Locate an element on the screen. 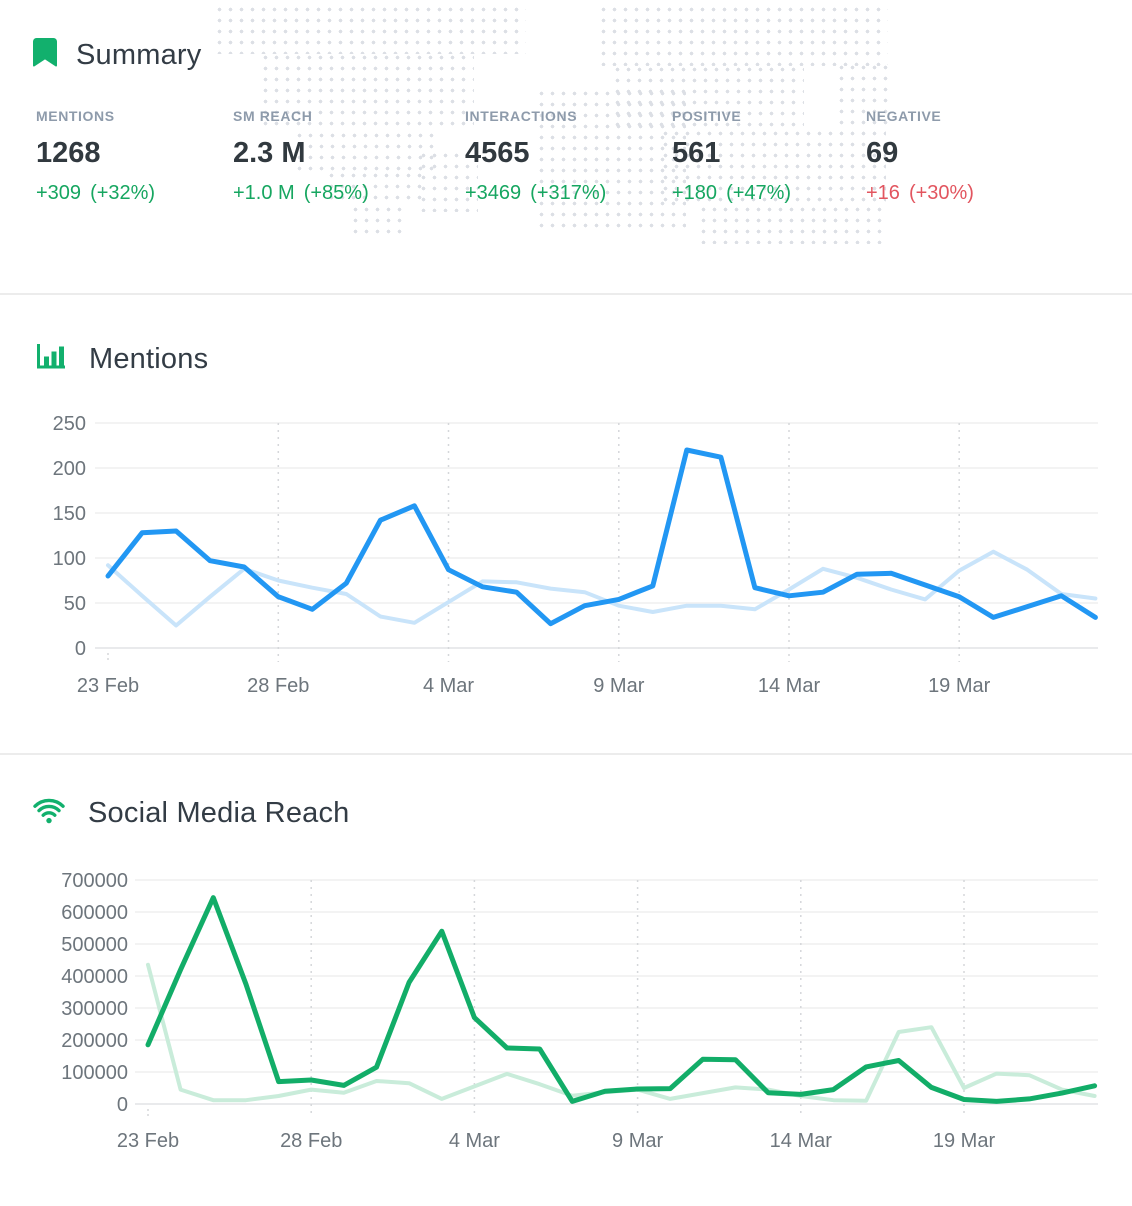 The width and height of the screenshot is (1132, 1206). summary-header: Summary is located at coordinates (117, 55).